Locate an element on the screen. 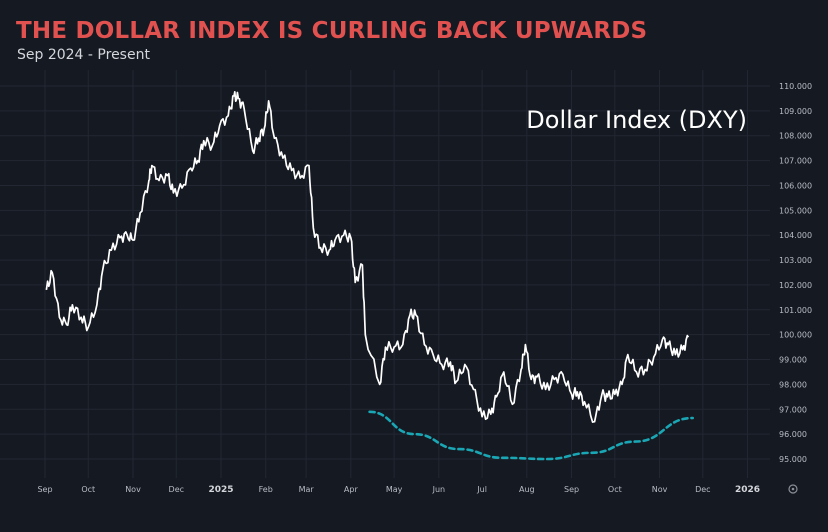  chart-annotation: Dollar Index (DXY) is located at coordinates (636, 120).